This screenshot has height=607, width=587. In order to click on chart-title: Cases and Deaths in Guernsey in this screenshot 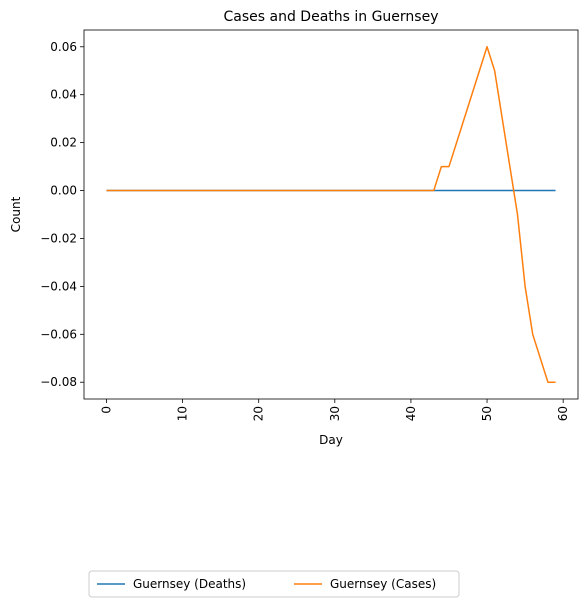, I will do `click(331, 17)`.